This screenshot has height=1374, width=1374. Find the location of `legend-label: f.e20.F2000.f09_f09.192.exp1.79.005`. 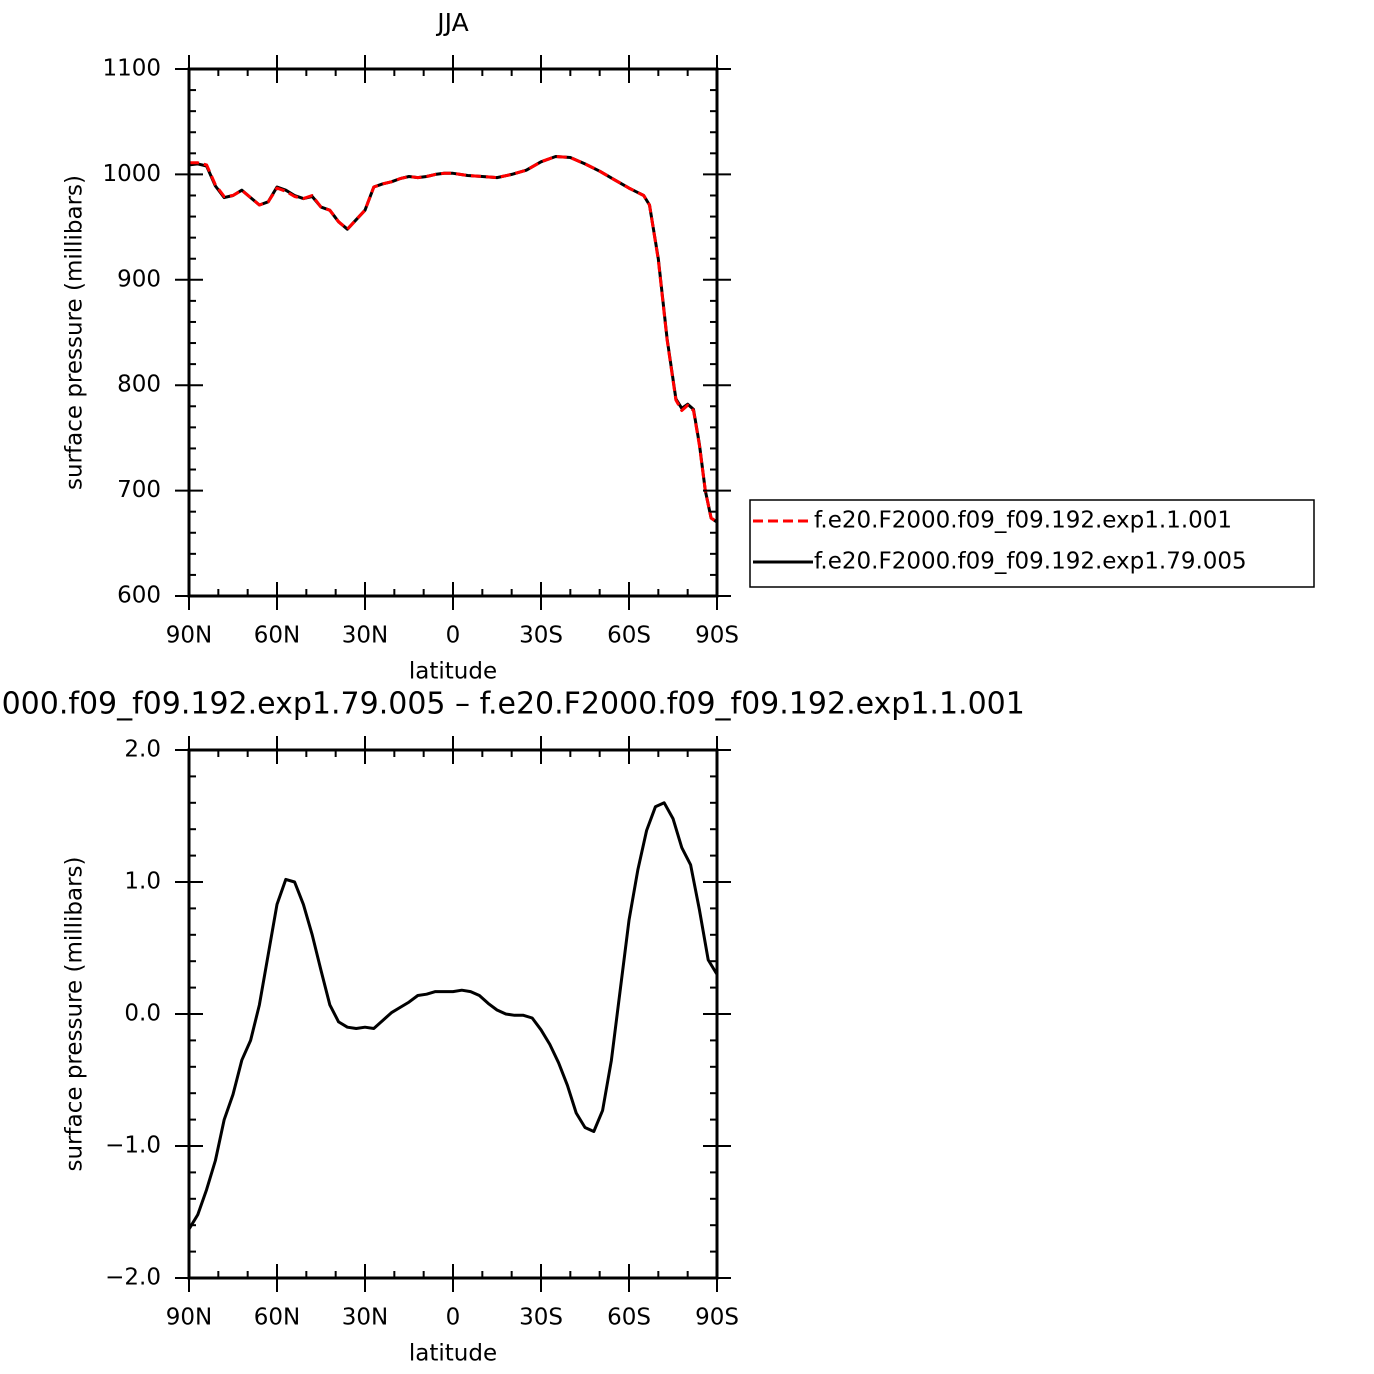

legend-label: f.e20.F2000.f09_f09.192.exp1.79.005 is located at coordinates (1030, 562).